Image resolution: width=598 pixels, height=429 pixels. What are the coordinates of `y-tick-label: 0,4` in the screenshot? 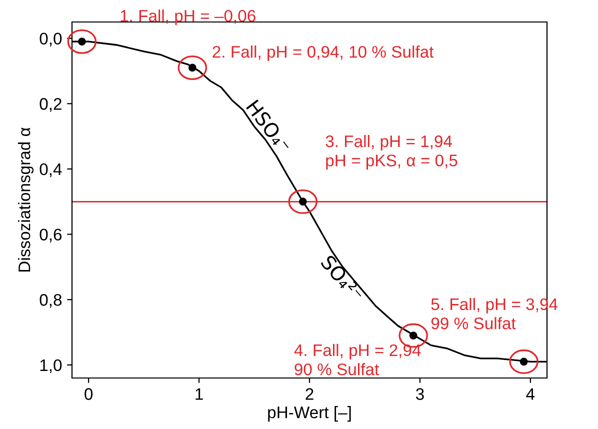 It's located at (51, 170).